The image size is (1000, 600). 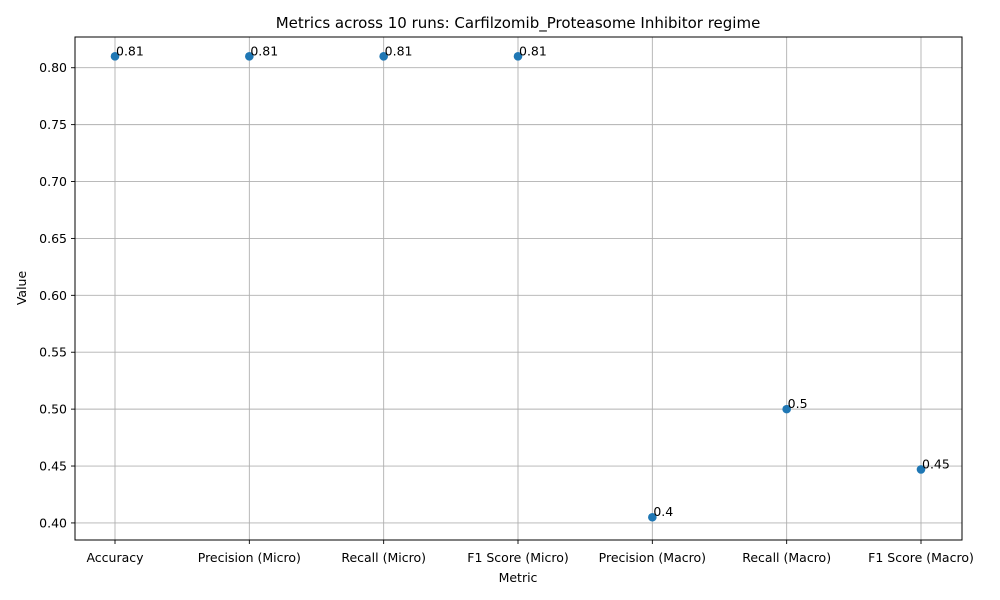 What do you see at coordinates (115, 557) in the screenshot?
I see `x-tick-label: Accuracy` at bounding box center [115, 557].